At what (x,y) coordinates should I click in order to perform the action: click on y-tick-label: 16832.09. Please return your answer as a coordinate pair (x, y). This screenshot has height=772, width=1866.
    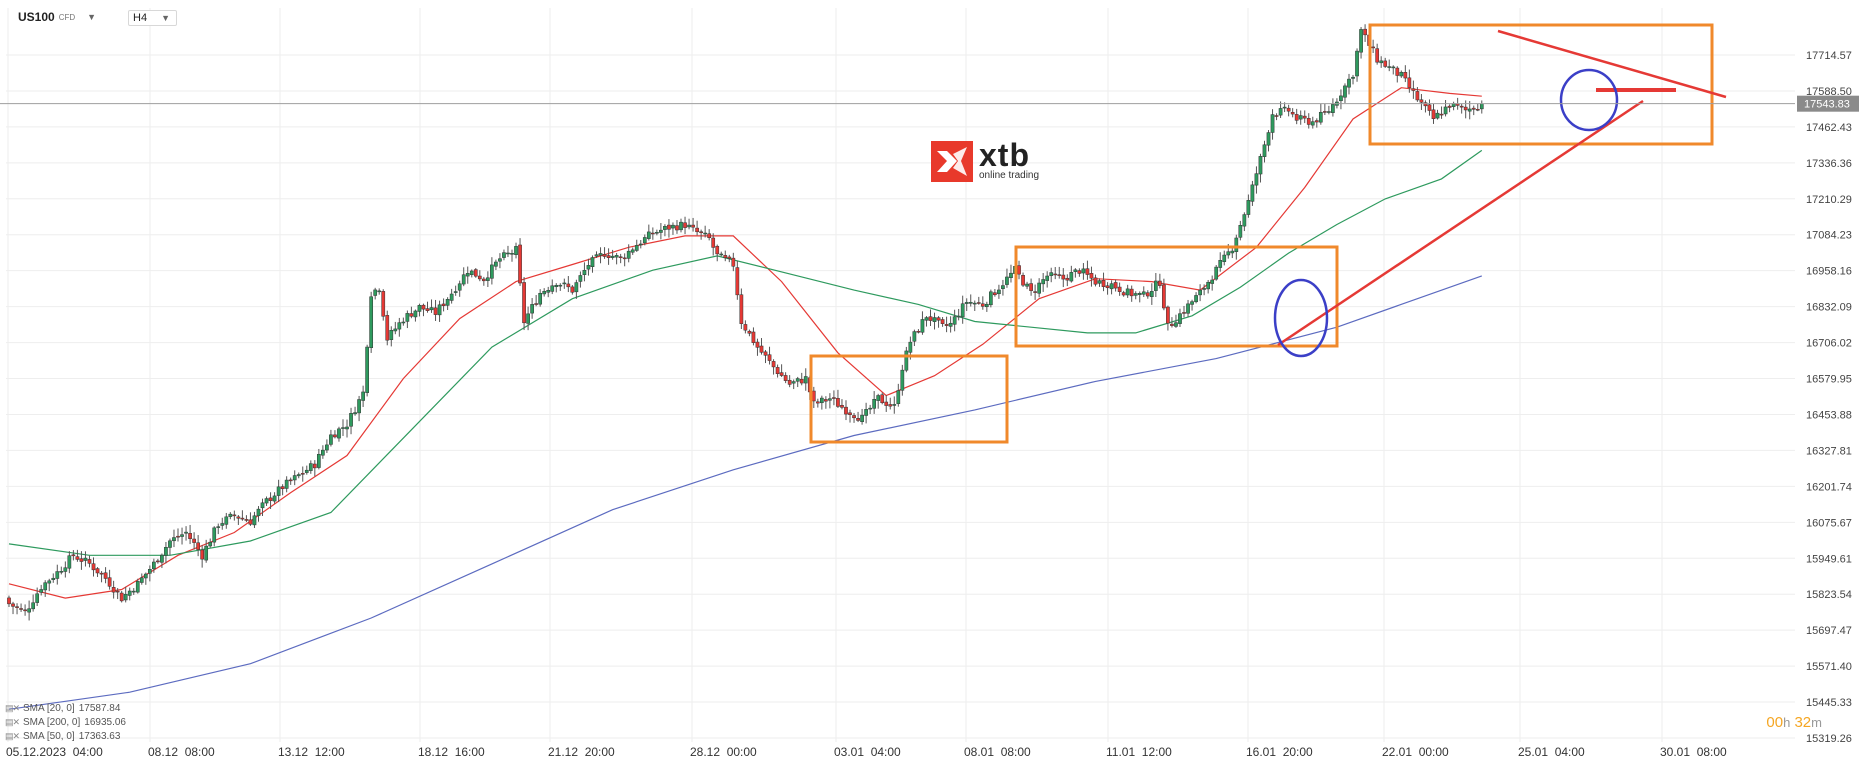
    Looking at the image, I should click on (1829, 308).